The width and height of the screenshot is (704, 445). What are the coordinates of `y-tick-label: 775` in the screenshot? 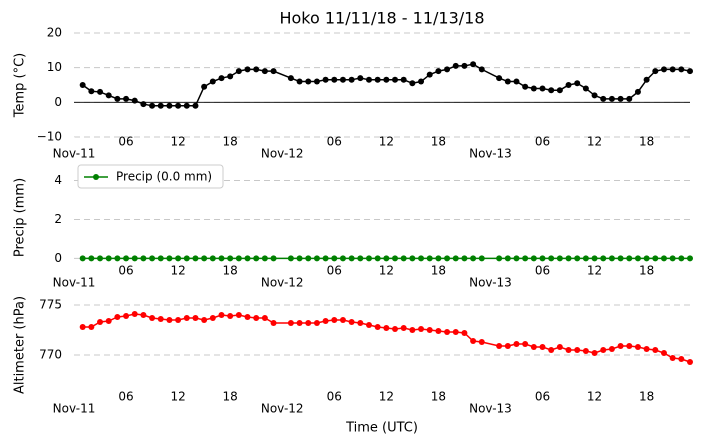 It's located at (50, 305).